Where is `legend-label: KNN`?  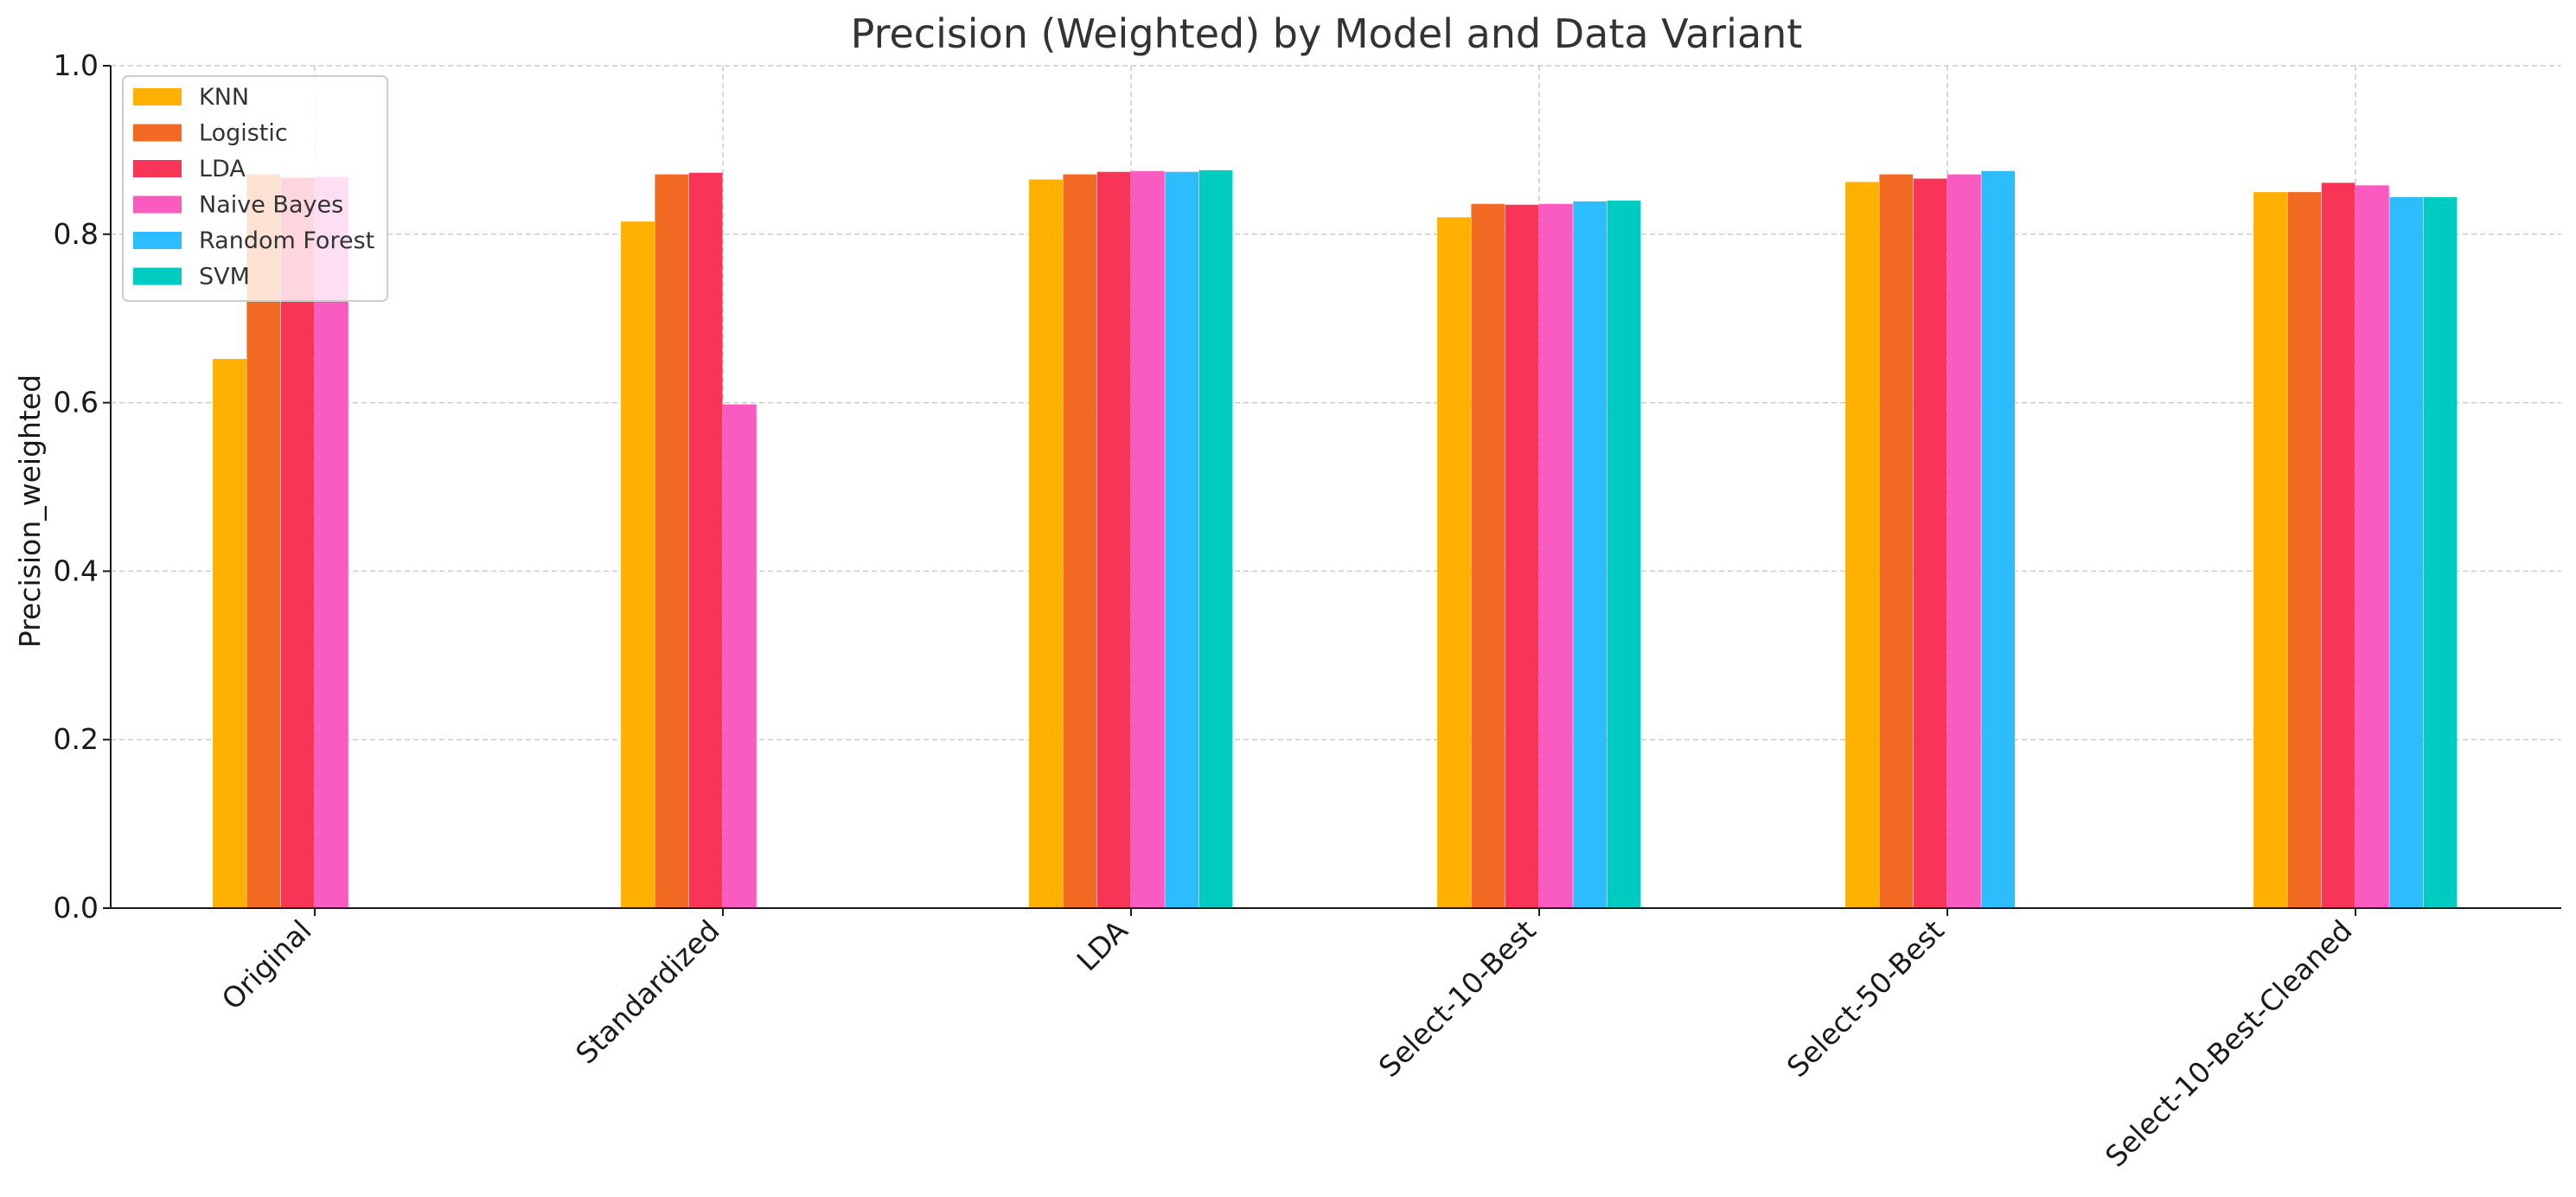
legend-label: KNN is located at coordinates (224, 97).